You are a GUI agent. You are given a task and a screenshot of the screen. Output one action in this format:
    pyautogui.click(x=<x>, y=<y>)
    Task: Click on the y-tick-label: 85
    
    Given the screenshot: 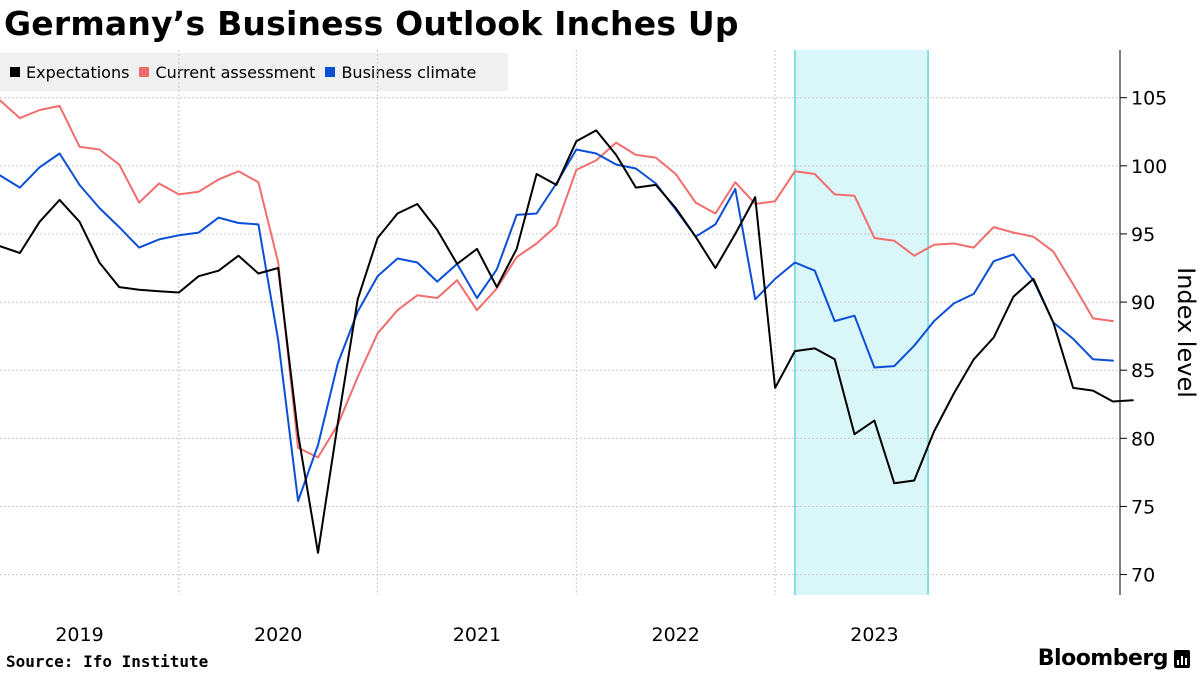 What is the action you would take?
    pyautogui.click(x=1143, y=371)
    